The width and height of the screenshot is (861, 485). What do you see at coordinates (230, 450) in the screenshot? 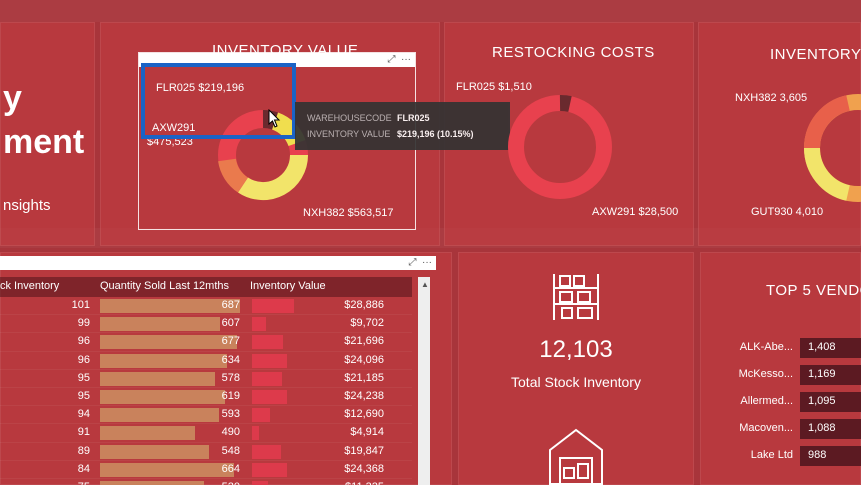
I see `cell-qty: 548` at bounding box center [230, 450].